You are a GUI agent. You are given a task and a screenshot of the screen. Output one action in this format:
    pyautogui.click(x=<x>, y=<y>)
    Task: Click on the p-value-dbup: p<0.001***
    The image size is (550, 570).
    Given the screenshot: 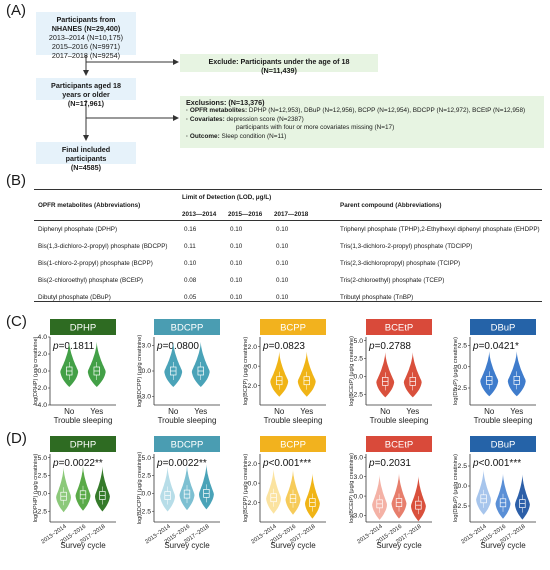 What is the action you would take?
    pyautogui.click(x=496, y=463)
    